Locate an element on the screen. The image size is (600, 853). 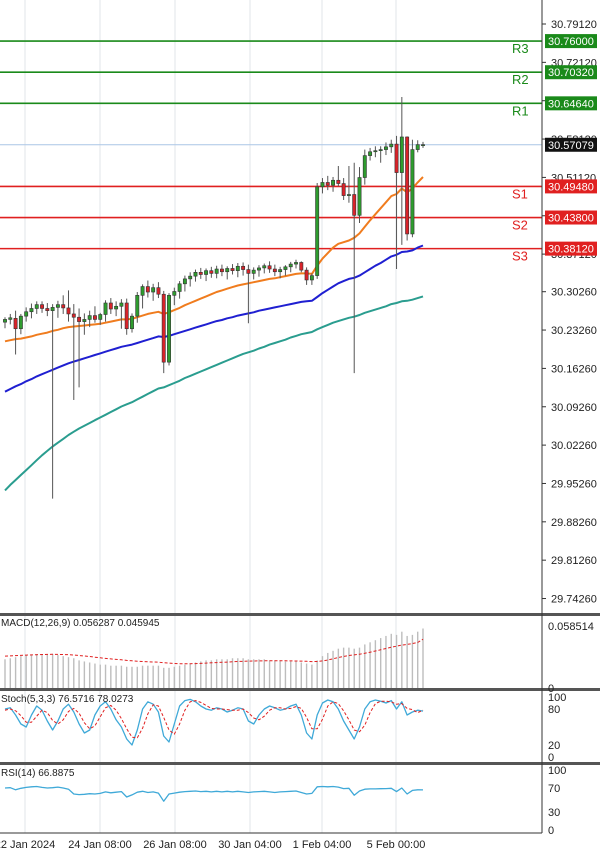
stoch-d-line is located at coordinates (214, 719).